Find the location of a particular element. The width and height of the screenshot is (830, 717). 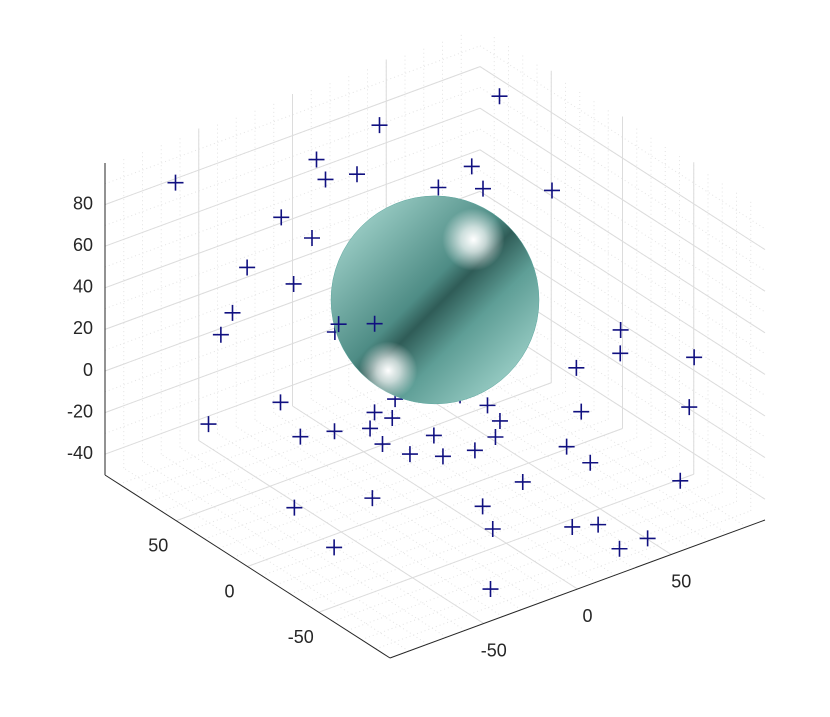

y-tick-label: -50 is located at coordinates (301, 637).